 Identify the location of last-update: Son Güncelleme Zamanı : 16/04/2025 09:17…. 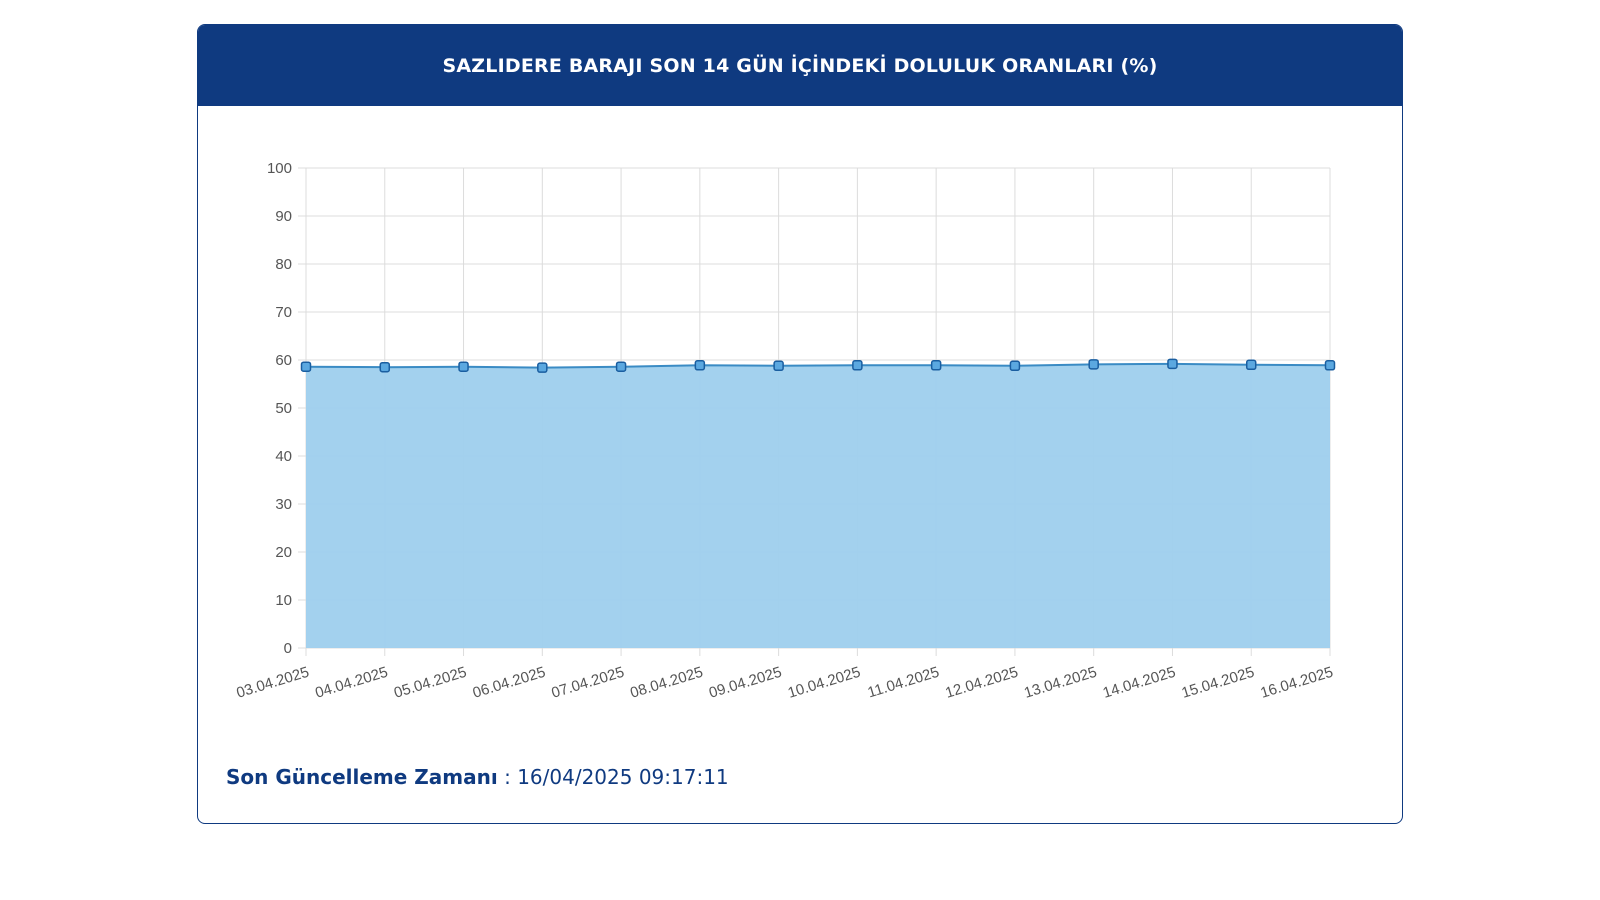
(477, 777).